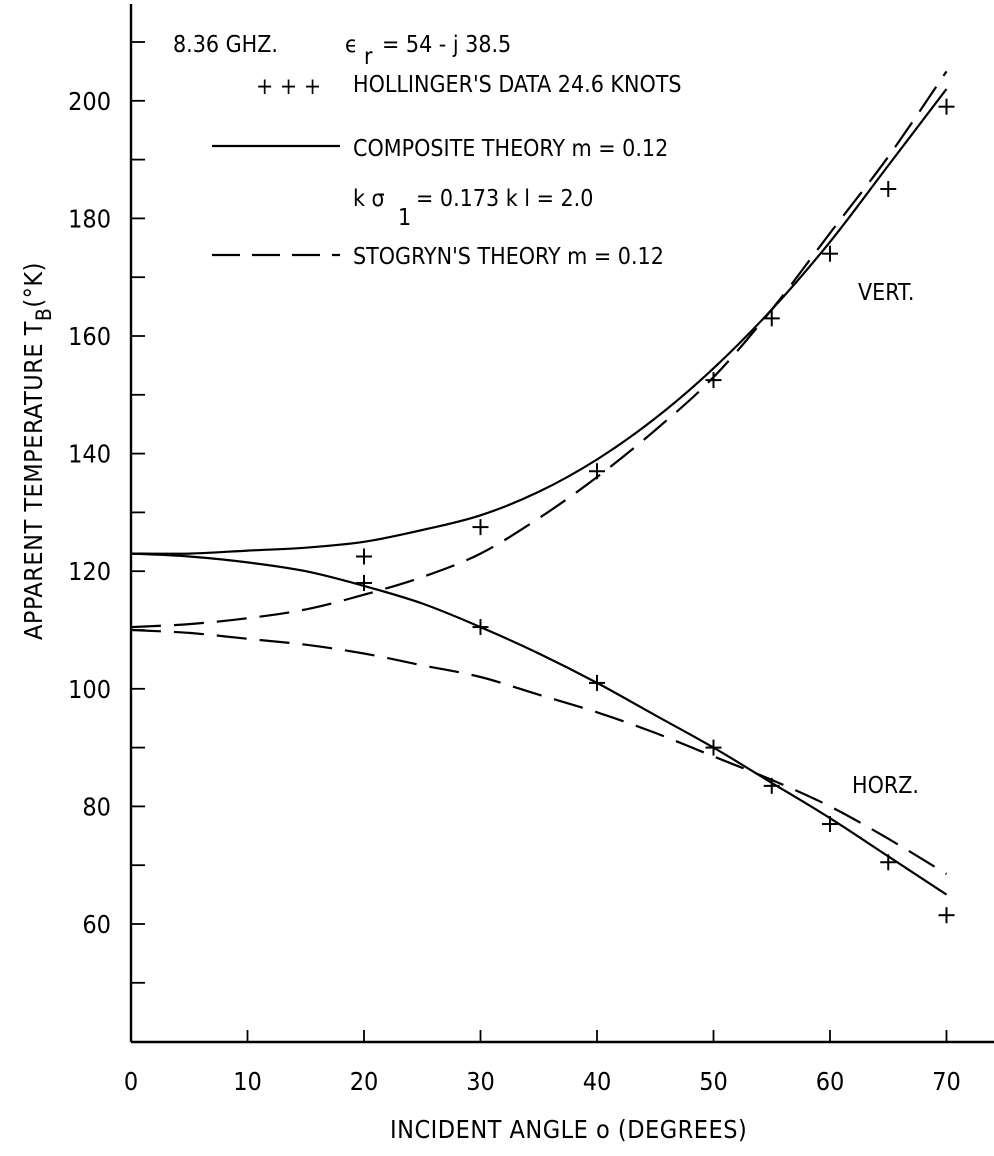 The width and height of the screenshot is (994, 1156). What do you see at coordinates (33, 480) in the screenshot?
I see `y-axis-title-main: APPARENT TEMPERATURE T` at bounding box center [33, 480].